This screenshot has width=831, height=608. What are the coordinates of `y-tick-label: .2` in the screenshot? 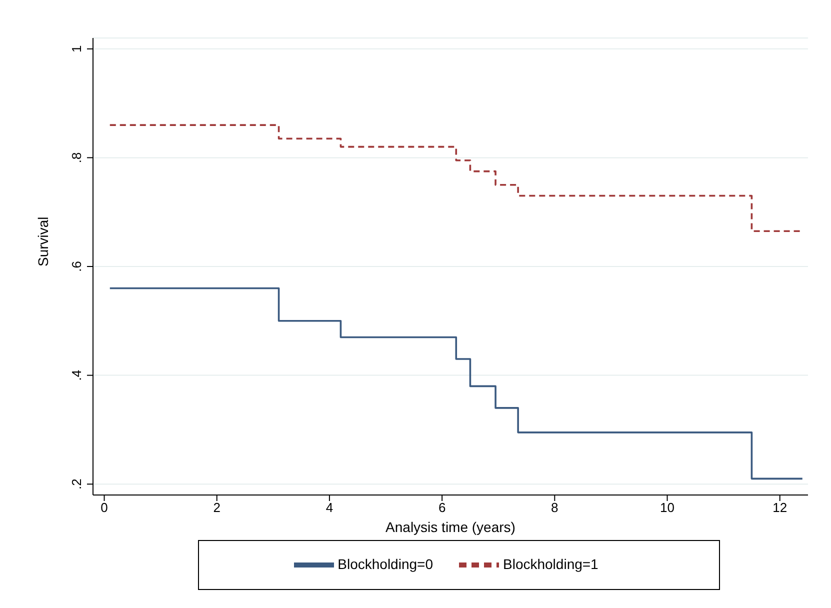 It's located at (76, 484).